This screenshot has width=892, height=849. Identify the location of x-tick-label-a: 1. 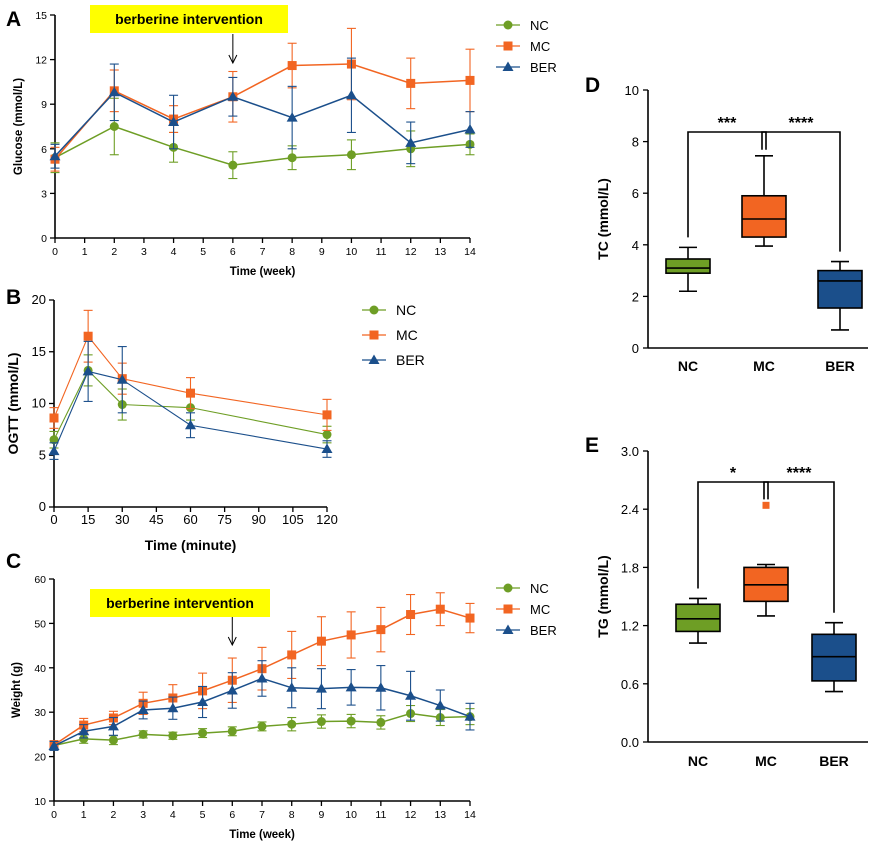
(85, 252).